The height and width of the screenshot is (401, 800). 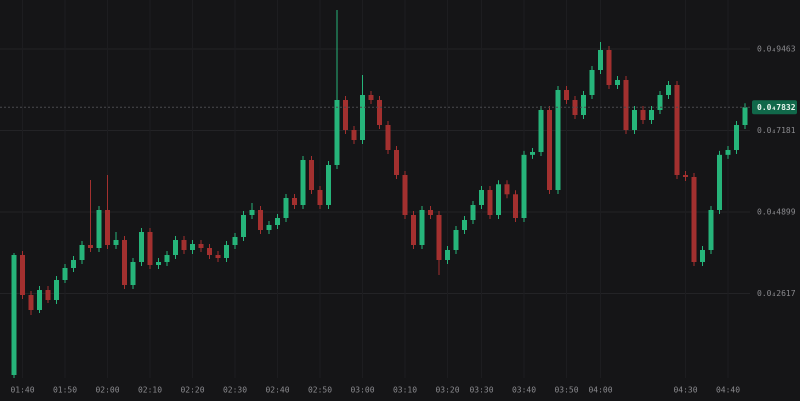 What do you see at coordinates (566, 390) in the screenshot?
I see `x-tick-label: 03:50` at bounding box center [566, 390].